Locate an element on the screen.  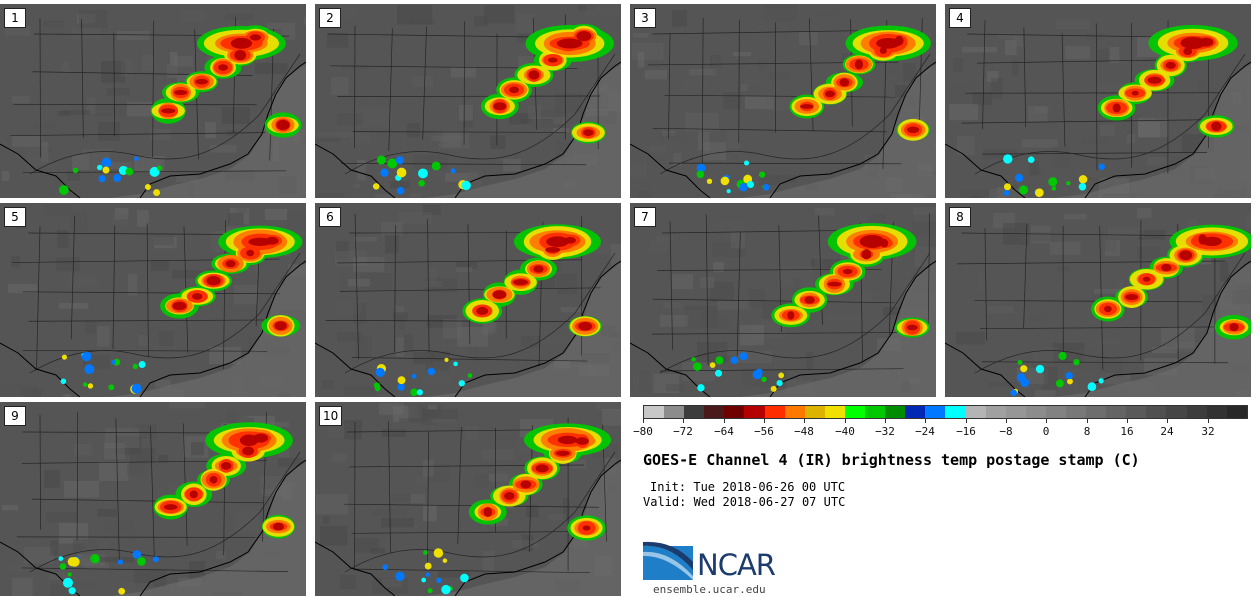
colorbar-tick-label: 0 is located at coordinates (1046, 431).